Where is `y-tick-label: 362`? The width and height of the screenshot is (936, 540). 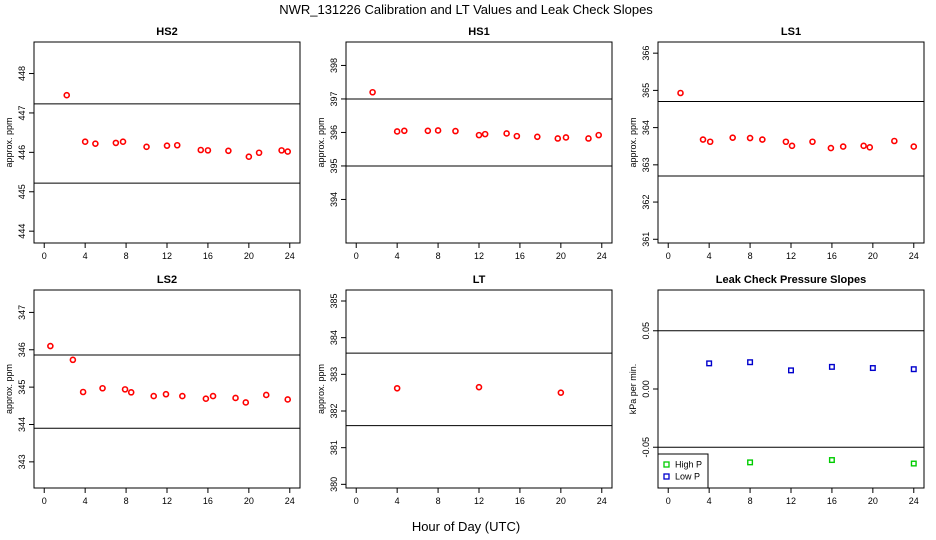 y-tick-label: 362 is located at coordinates (646, 202).